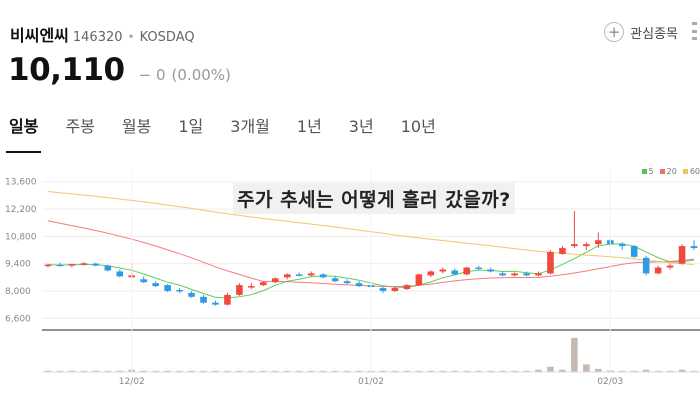  What do you see at coordinates (371, 382) in the screenshot?
I see `x-tick-label: 01/02` at bounding box center [371, 382].